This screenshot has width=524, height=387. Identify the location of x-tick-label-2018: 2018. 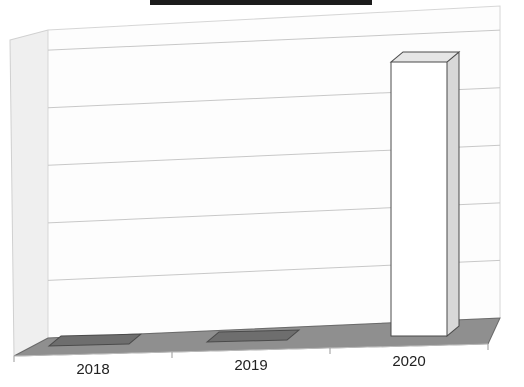
(92, 369).